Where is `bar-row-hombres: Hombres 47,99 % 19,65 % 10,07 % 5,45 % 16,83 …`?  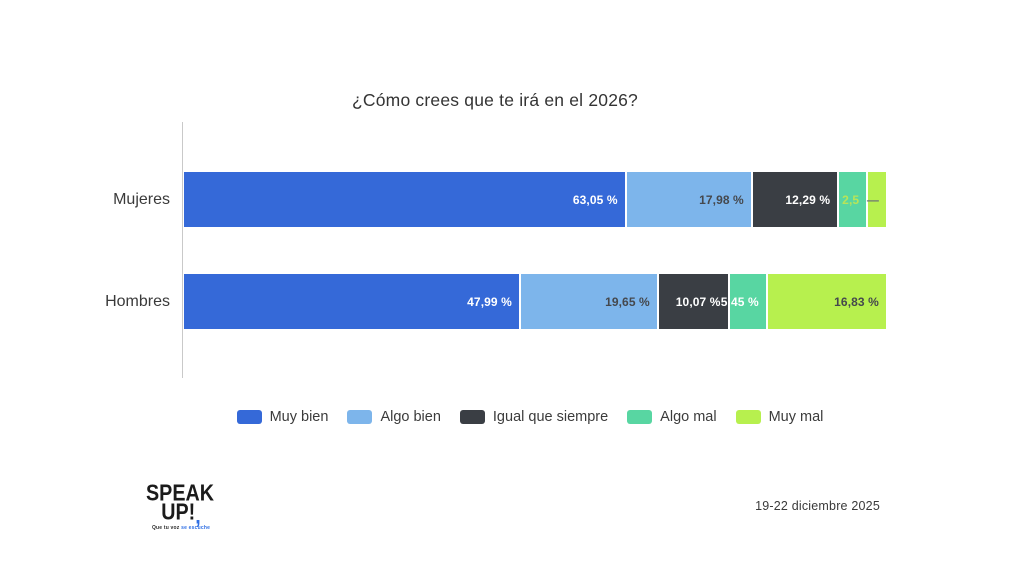
bar-row-hombres: Hombres 47,99 % 19,65 % 10,07 % 5,45 % 16,83 … is located at coordinates (443, 301).